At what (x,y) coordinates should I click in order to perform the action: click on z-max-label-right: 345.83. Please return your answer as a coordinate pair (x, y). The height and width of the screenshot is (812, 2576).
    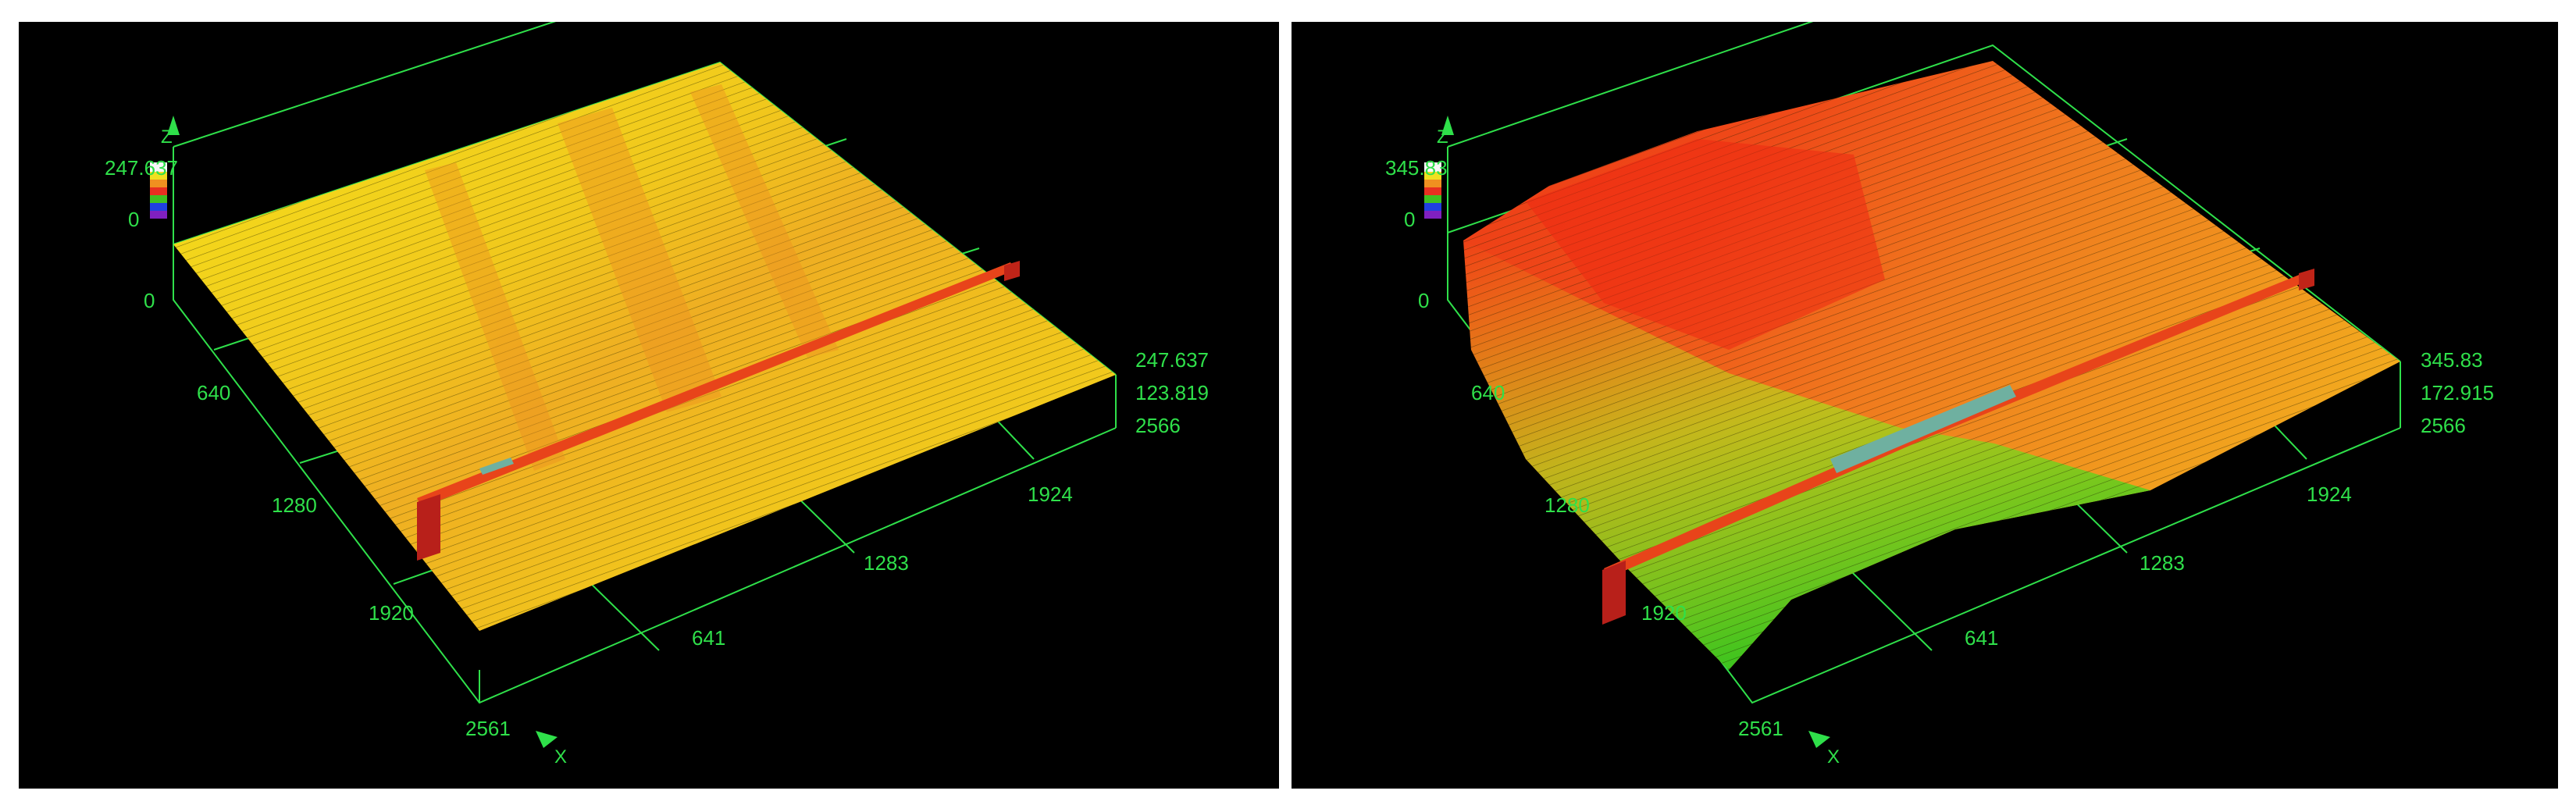
    Looking at the image, I should click on (1416, 168).